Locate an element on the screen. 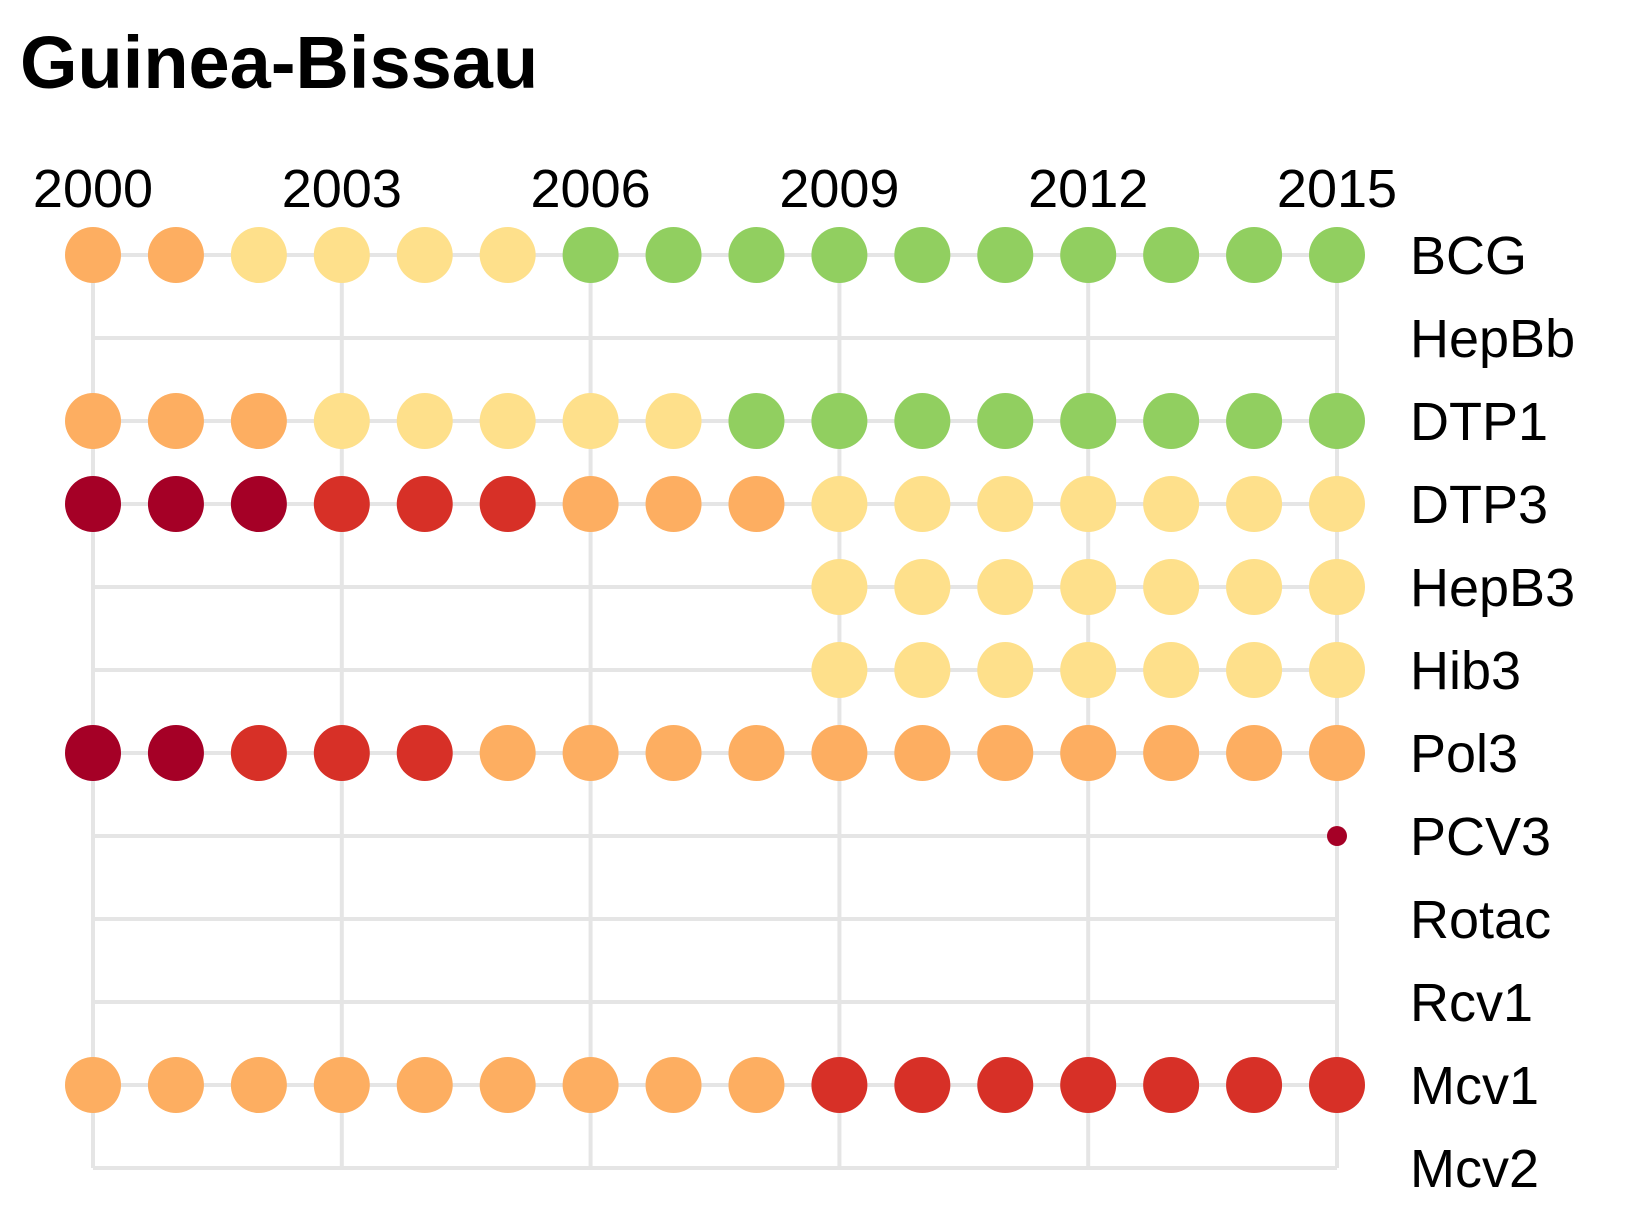 This screenshot has width=1628, height=1216. x-axis-ticks: 2000 2003 2006 2009 2012 2015 is located at coordinates (715, 189).